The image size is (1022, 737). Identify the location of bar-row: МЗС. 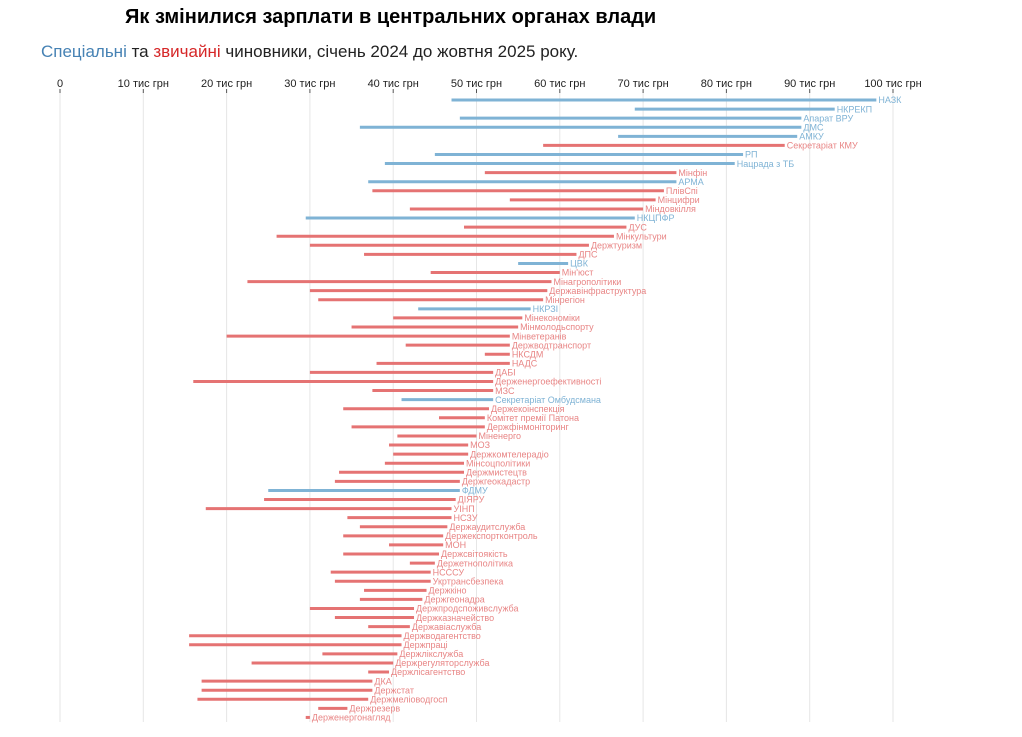
(443, 391).